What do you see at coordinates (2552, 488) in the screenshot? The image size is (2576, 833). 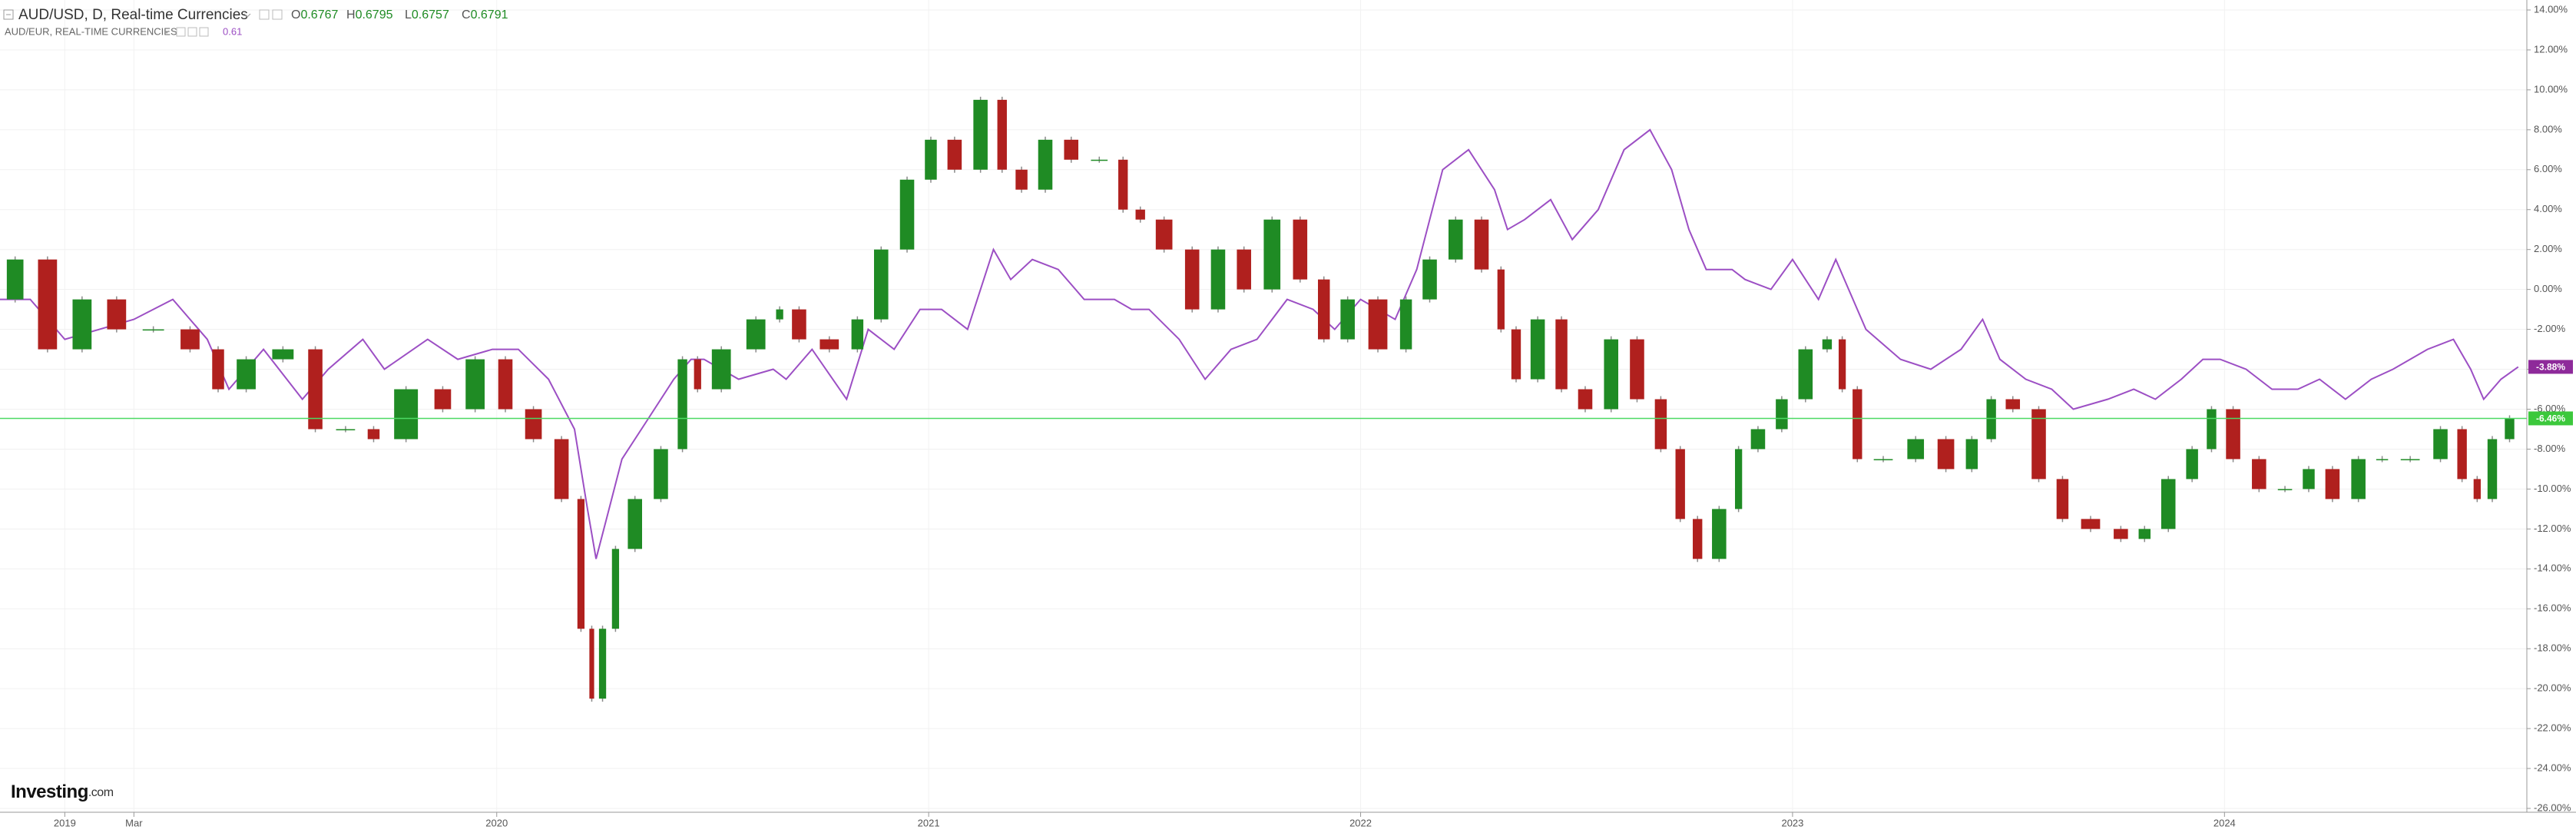 I see `y-tick-label: -10.00%` at bounding box center [2552, 488].